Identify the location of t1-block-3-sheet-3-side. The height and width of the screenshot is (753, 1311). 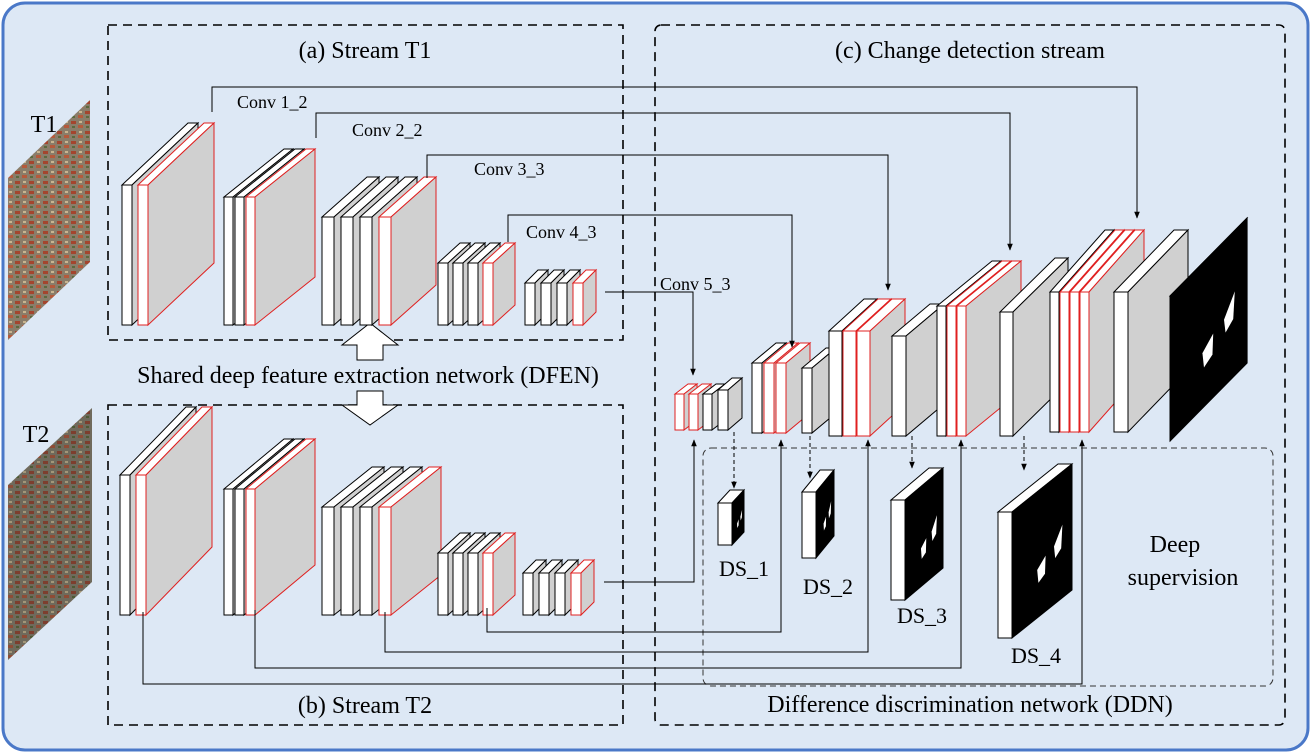
(366, 271).